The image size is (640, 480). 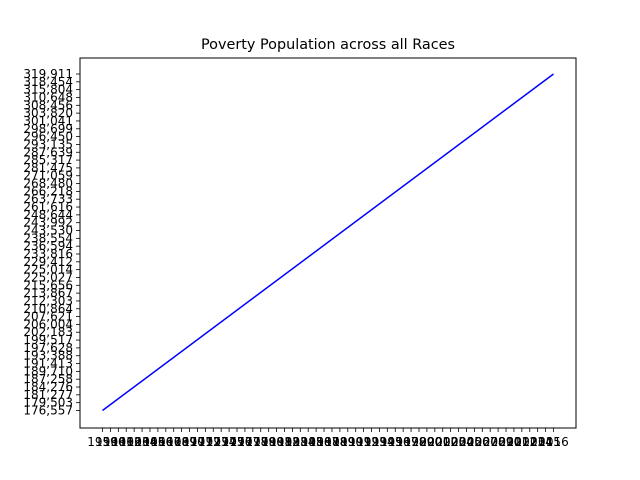 What do you see at coordinates (537, 442) in the screenshot?
I see `x-tick-label: 2014` at bounding box center [537, 442].